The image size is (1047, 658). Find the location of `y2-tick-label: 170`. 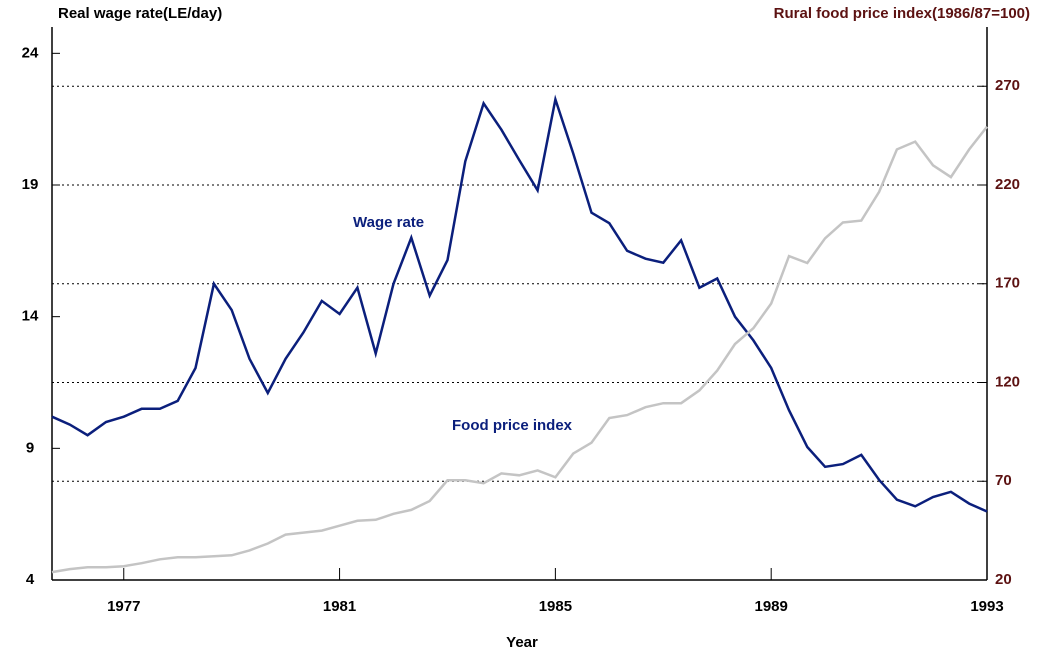

y2-tick-label: 170 is located at coordinates (1007, 283).